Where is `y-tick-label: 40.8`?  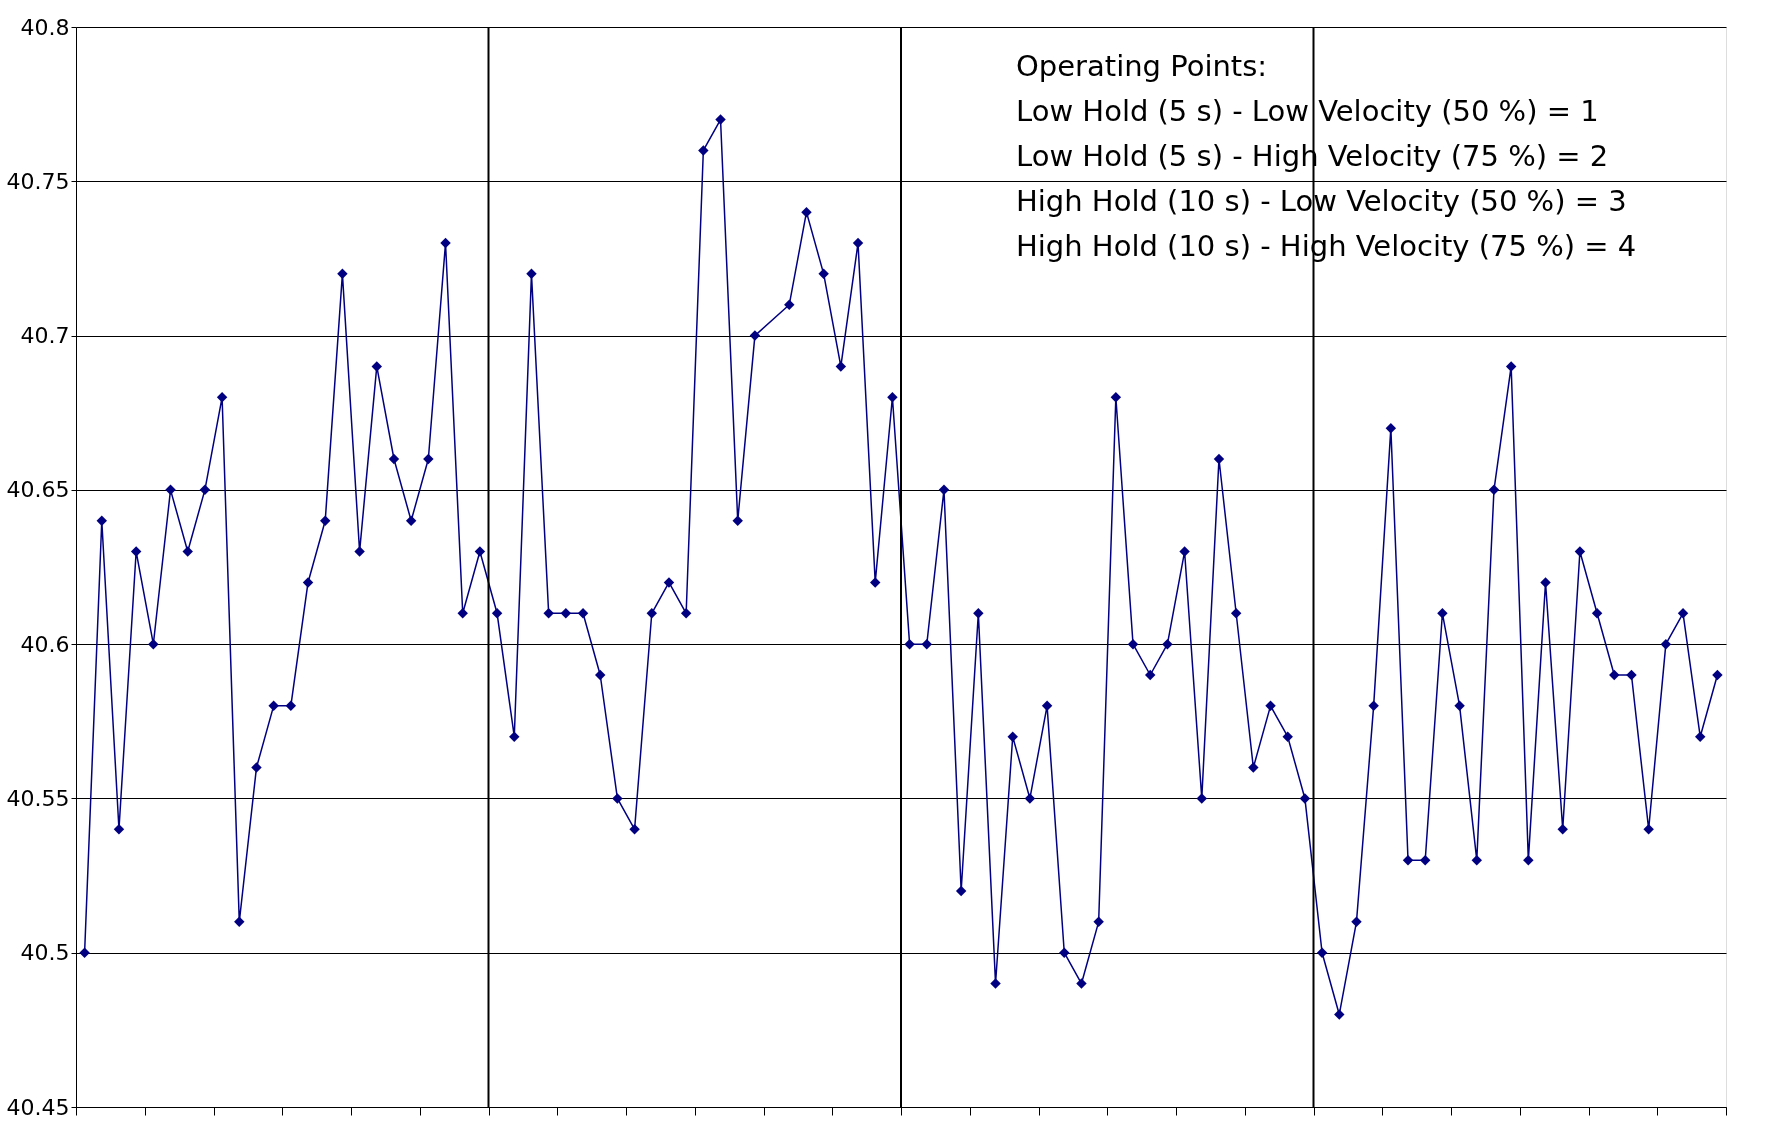
y-tick-label: 40.8 is located at coordinates (45, 27).